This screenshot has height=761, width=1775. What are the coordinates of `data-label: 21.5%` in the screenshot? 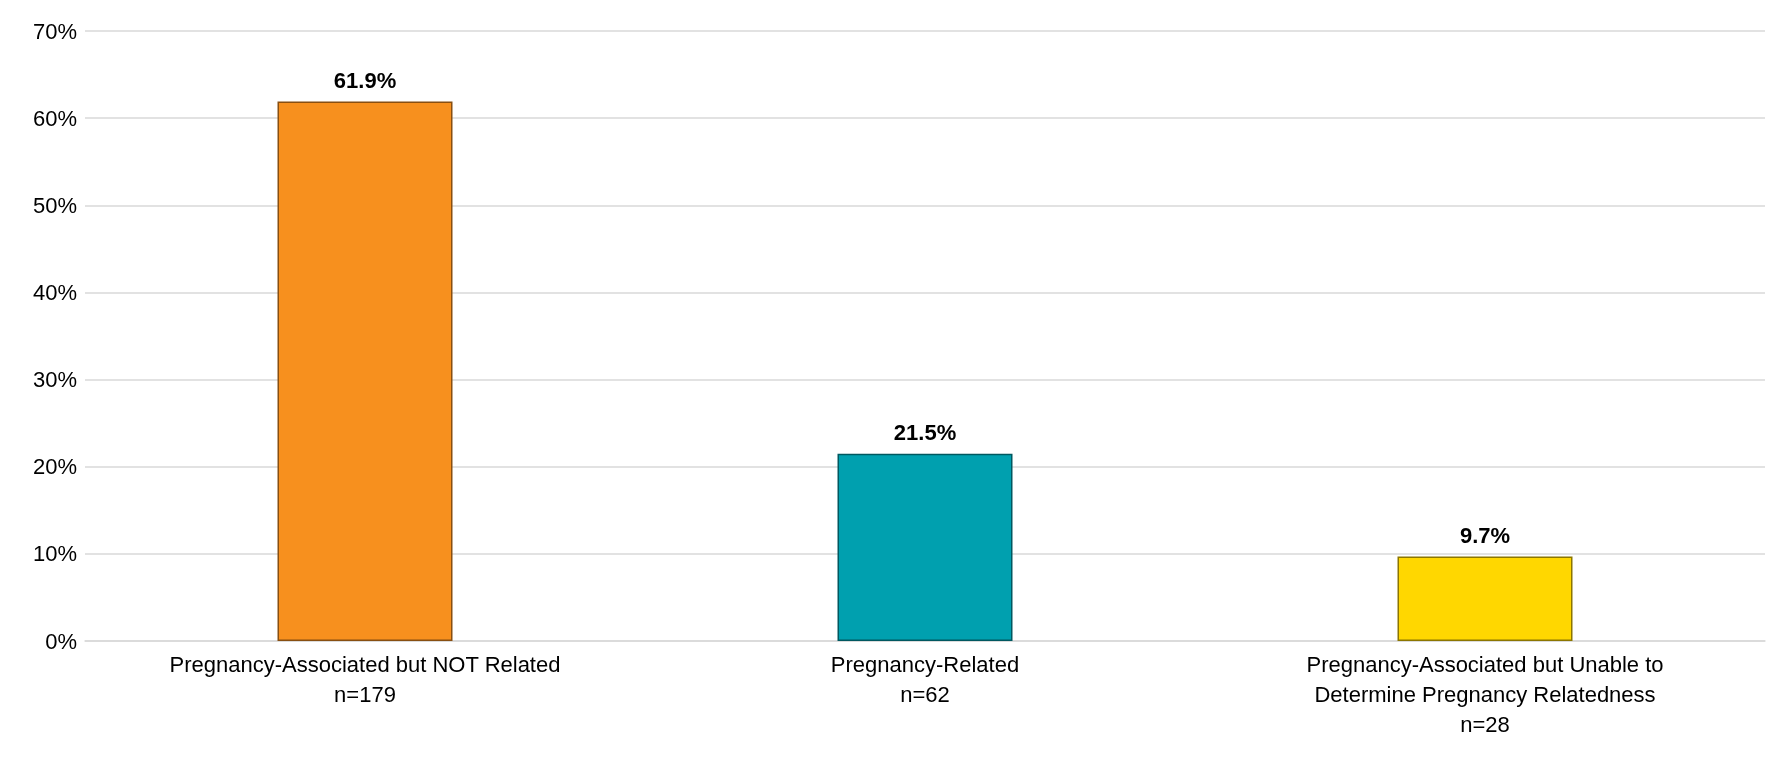 It's located at (925, 433).